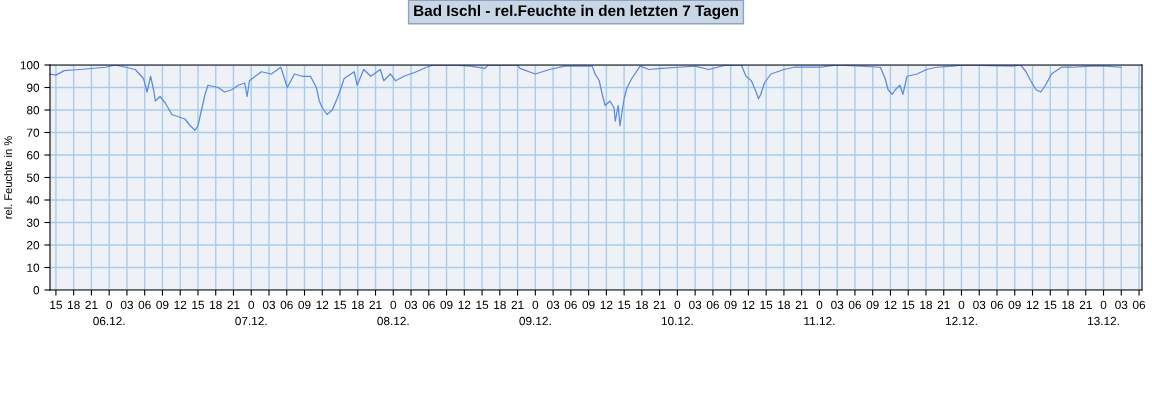 The image size is (1152, 400). What do you see at coordinates (33, 110) in the screenshot?
I see `y-tick-label: 80` at bounding box center [33, 110].